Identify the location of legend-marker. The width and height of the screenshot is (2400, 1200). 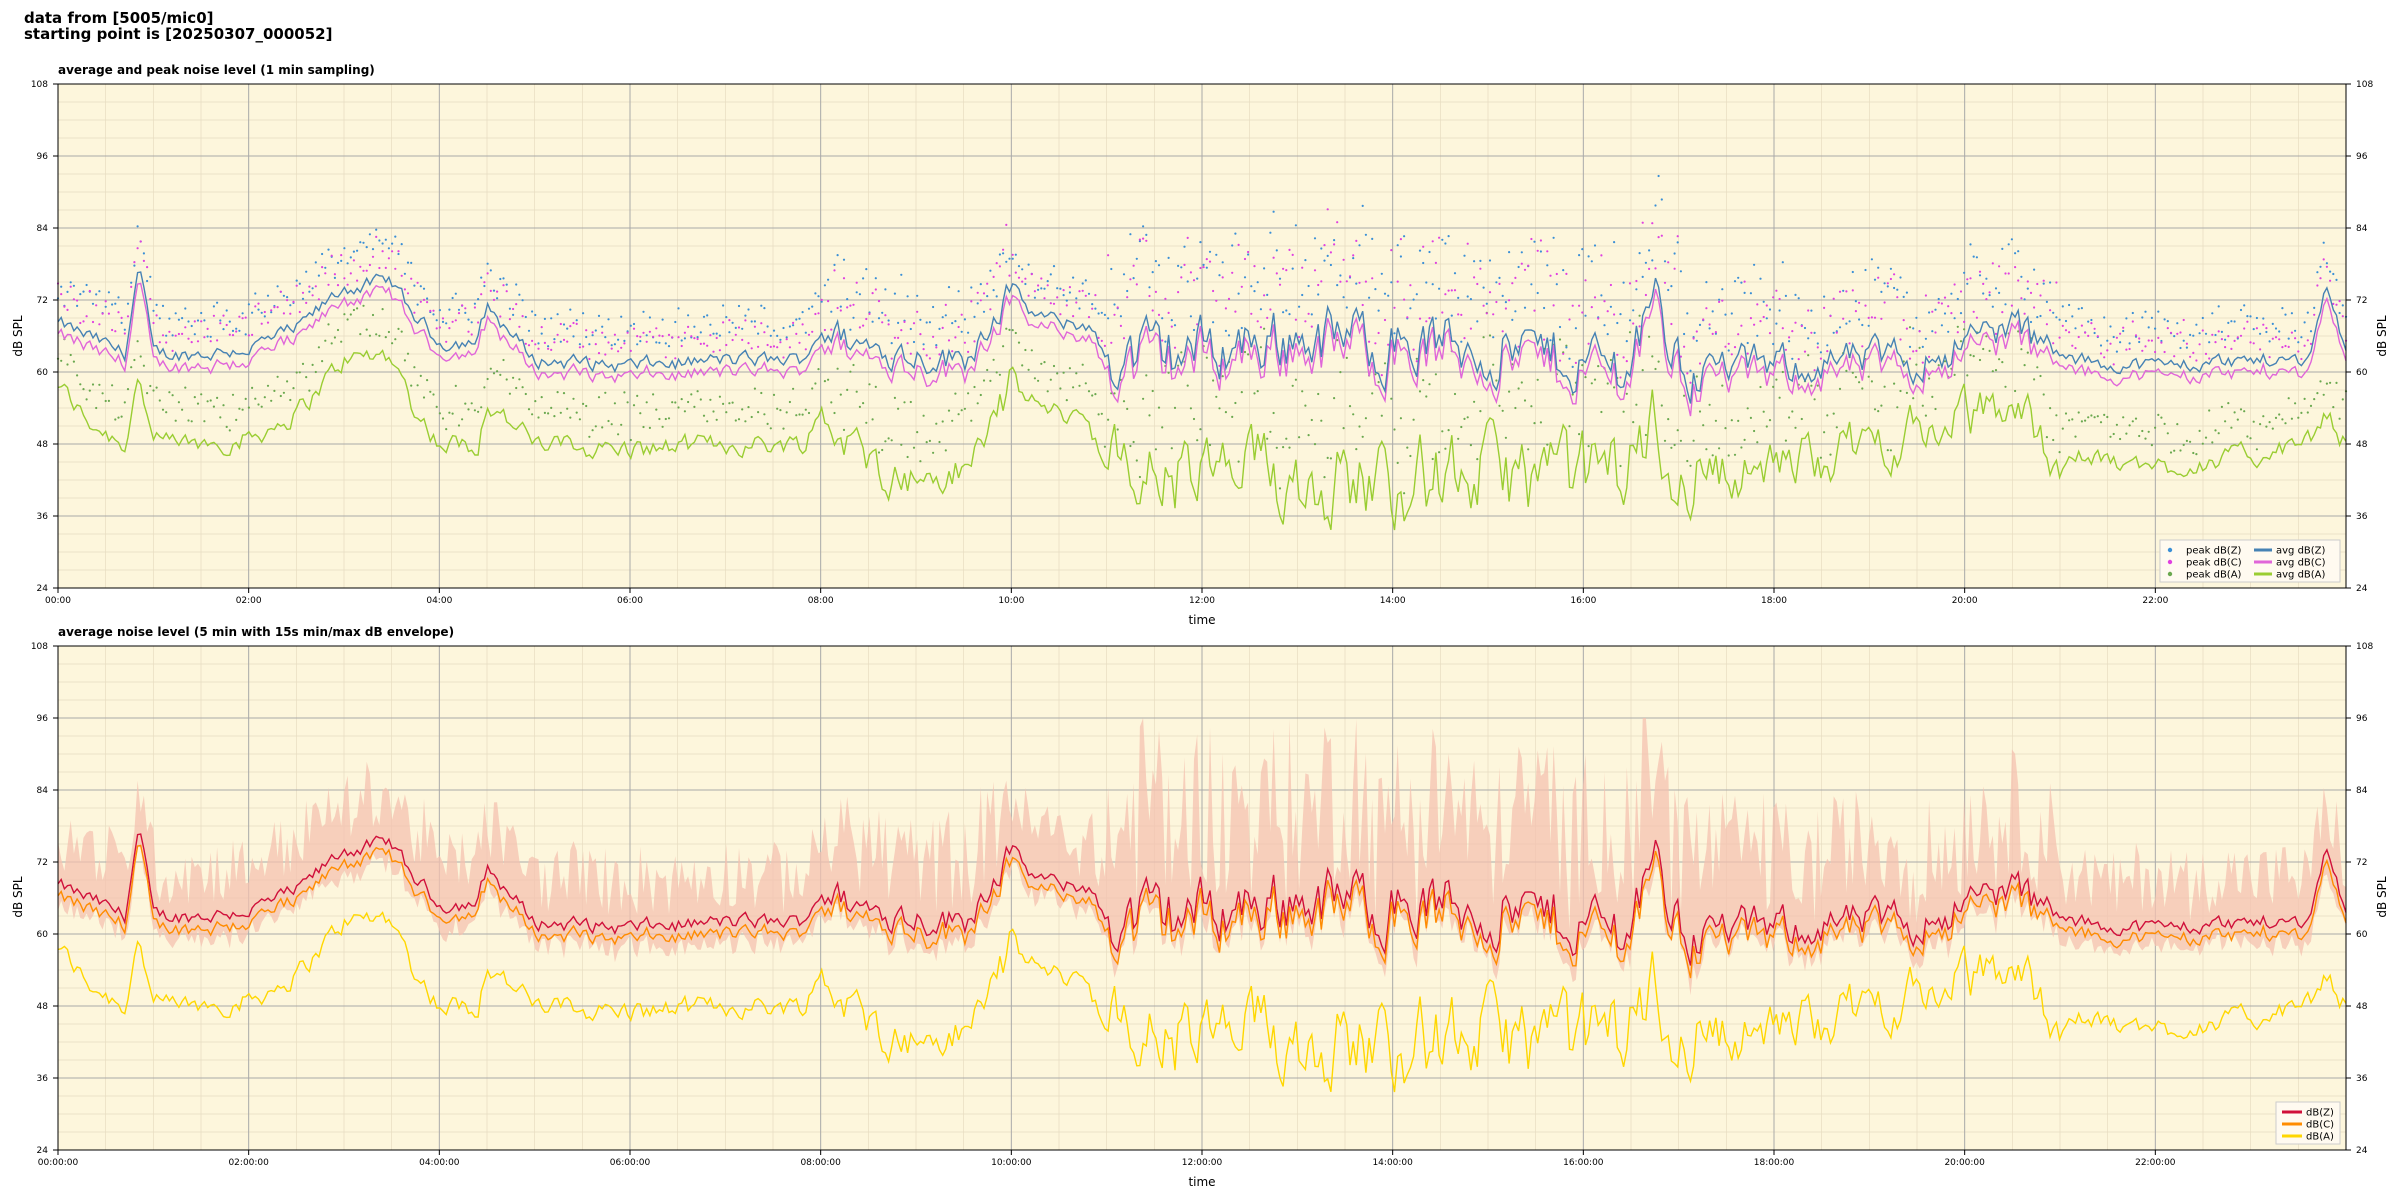
(2170, 550).